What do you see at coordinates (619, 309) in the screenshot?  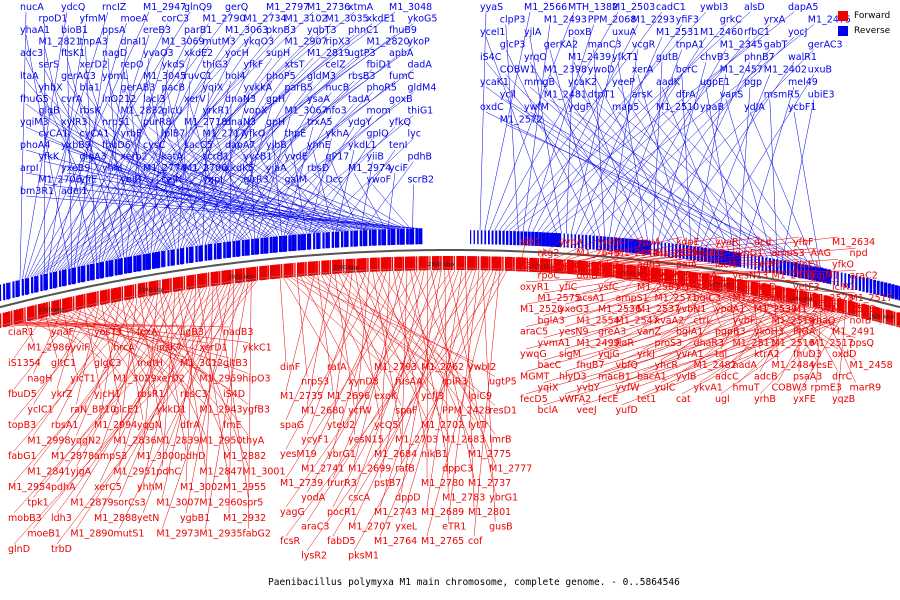 I see `gene-label: M1_2536` at bounding box center [619, 309].